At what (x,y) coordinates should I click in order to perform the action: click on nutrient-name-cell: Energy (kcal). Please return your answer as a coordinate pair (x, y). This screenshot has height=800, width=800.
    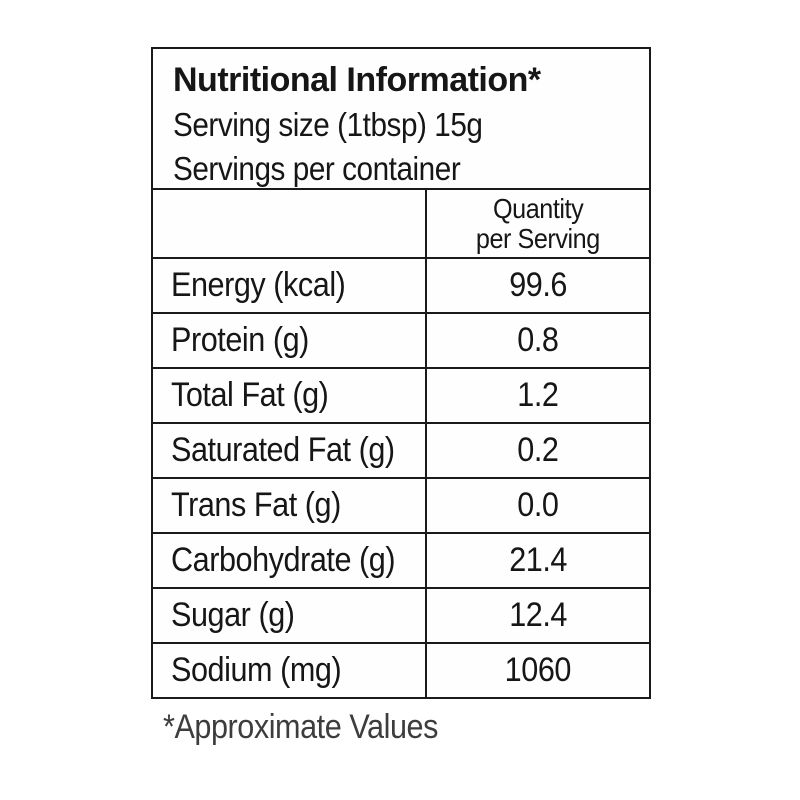
    Looking at the image, I should click on (290, 285).